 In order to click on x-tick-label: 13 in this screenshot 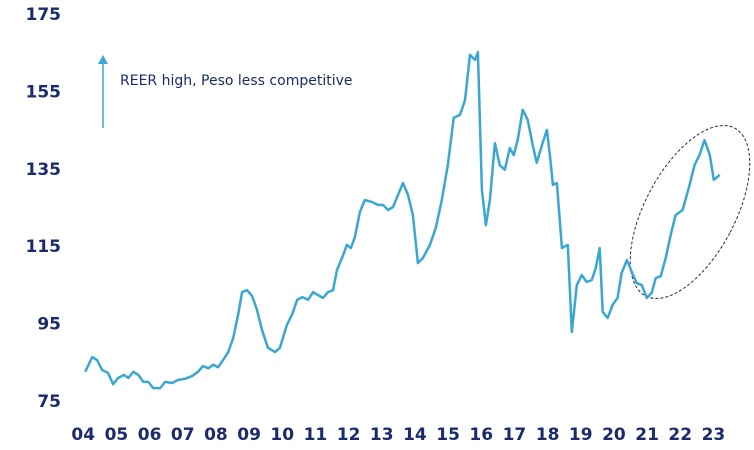, I will do `click(382, 435)`.